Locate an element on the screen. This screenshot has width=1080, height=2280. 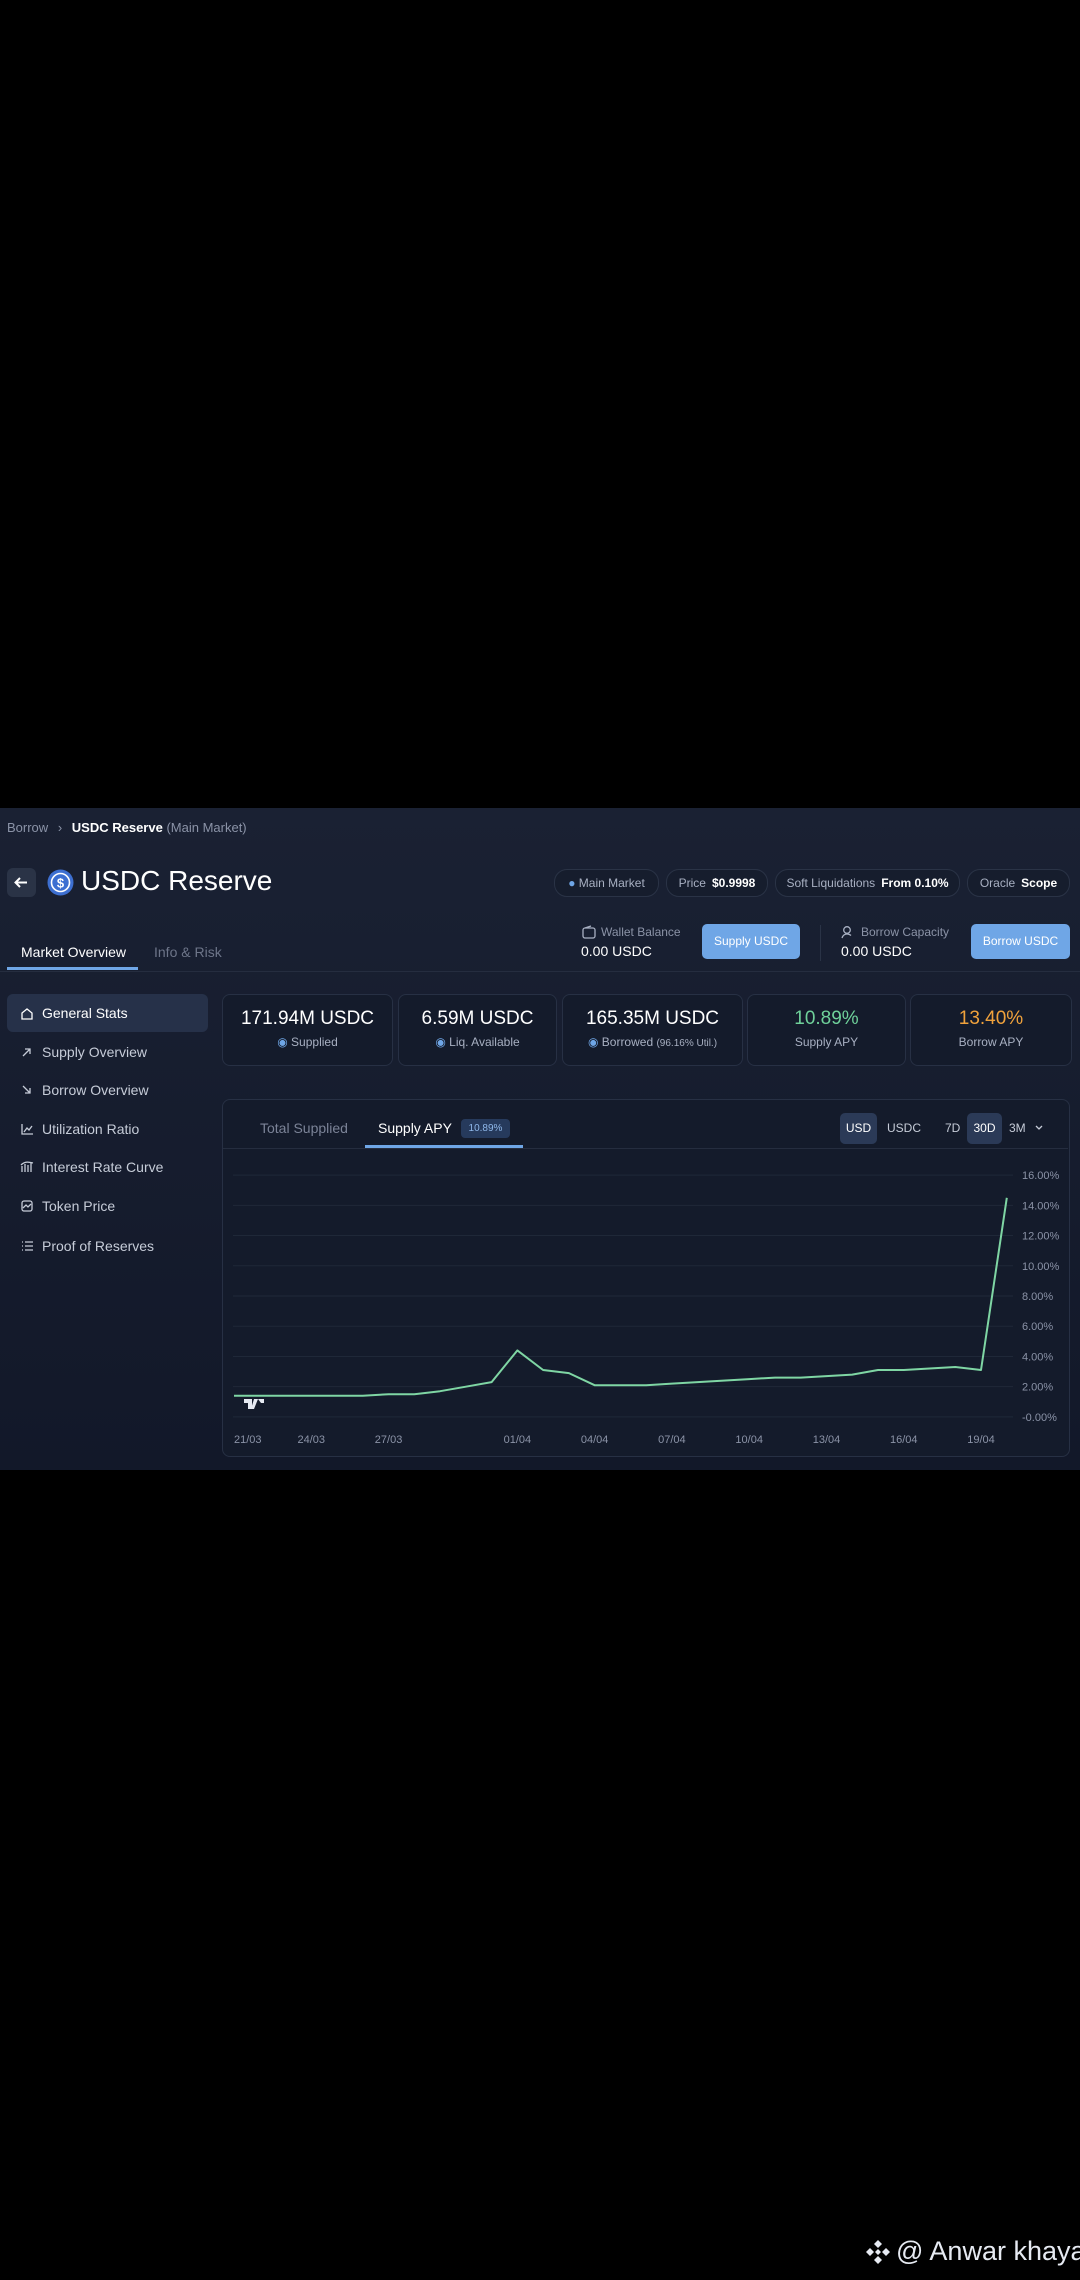
chart-card is located at coordinates (646, 1278).